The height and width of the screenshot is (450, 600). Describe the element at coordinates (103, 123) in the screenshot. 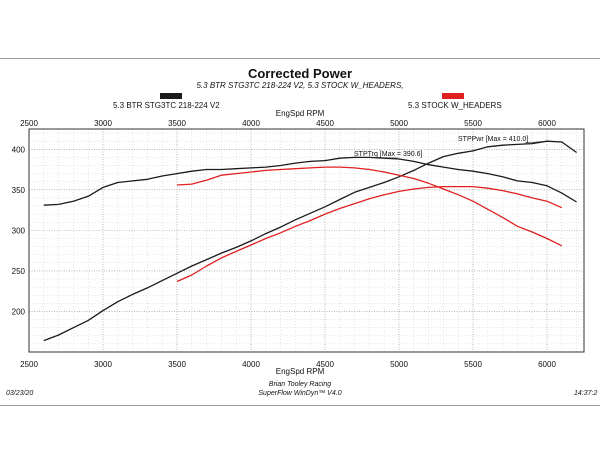

I see `x-tick-label-top: 3000` at that location.